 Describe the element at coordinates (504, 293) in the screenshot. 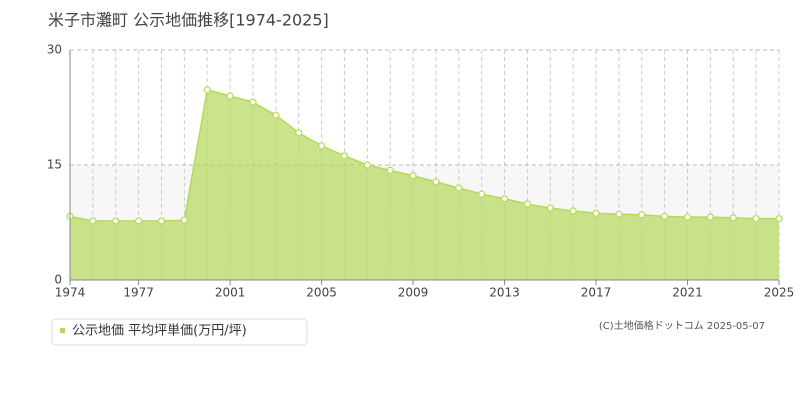

I see `x-tick-label: 2013` at that location.